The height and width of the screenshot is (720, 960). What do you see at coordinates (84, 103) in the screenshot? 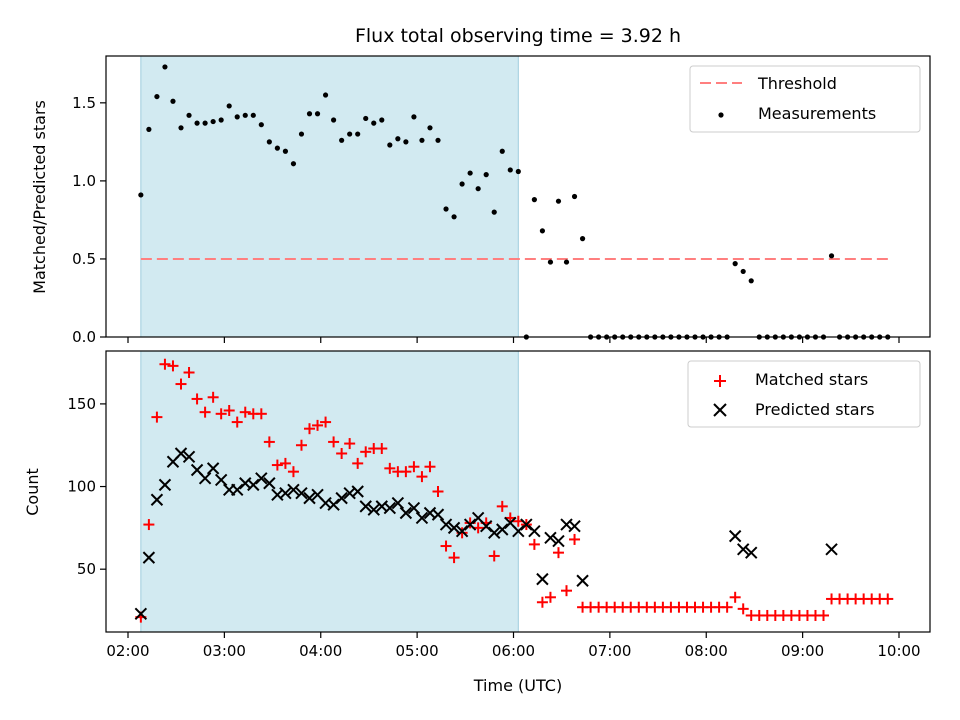
I see `y-tick-label: 1.5` at bounding box center [84, 103].